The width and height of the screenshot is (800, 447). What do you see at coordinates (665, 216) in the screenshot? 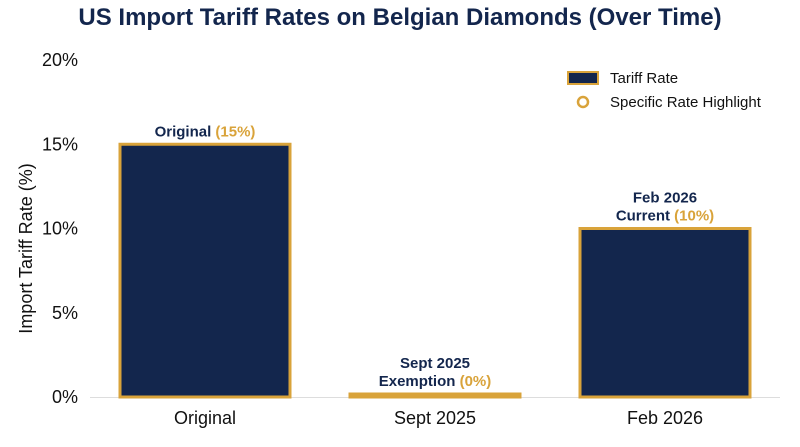
I see `data-label: Current (10%)` at bounding box center [665, 216].